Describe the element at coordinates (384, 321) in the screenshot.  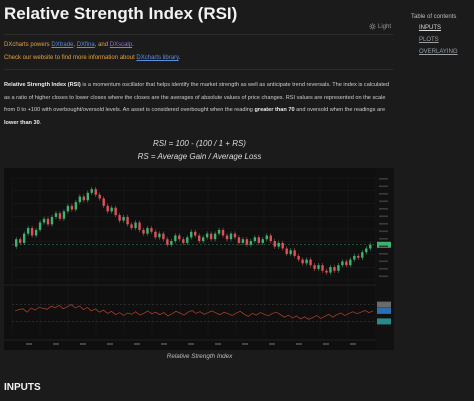
I see `oversold-tag` at that location.